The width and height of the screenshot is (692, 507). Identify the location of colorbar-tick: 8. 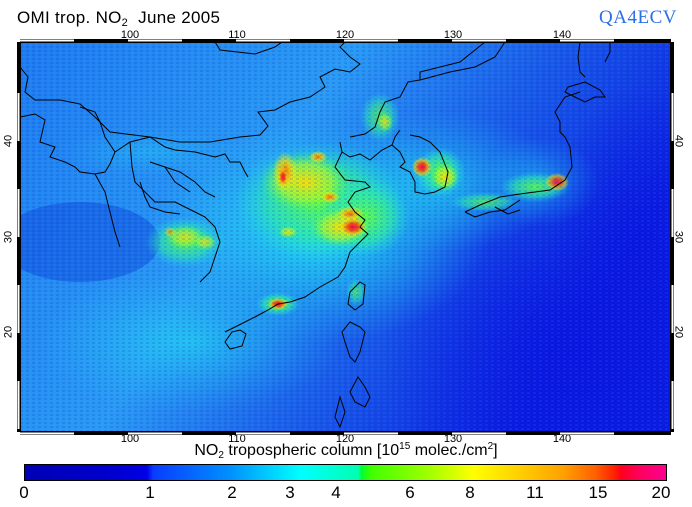
(470, 492).